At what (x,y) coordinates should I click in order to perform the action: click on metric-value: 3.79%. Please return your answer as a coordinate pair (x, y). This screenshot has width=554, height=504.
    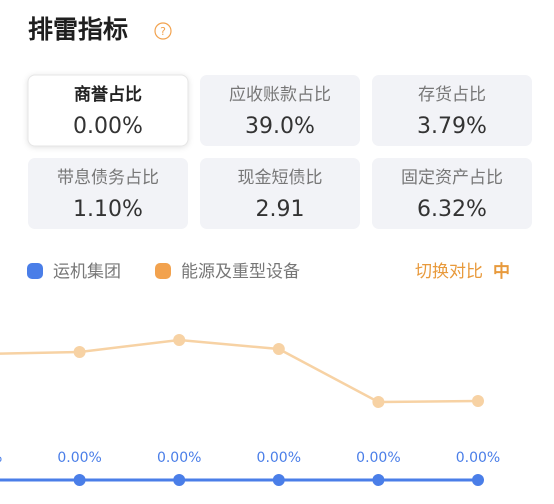
    Looking at the image, I should click on (452, 126).